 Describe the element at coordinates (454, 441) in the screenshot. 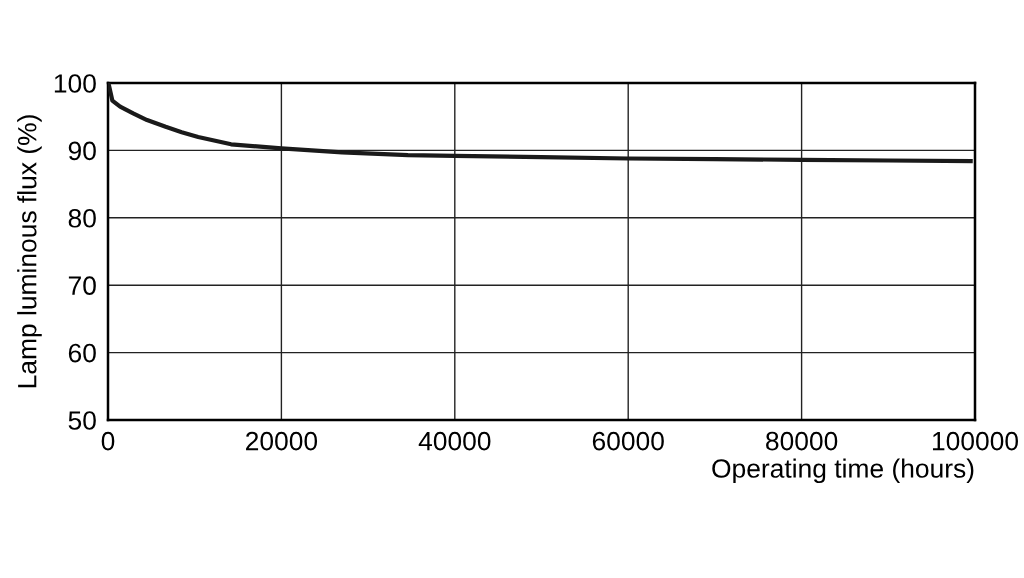

I see `x-tick-label: 40000` at that location.